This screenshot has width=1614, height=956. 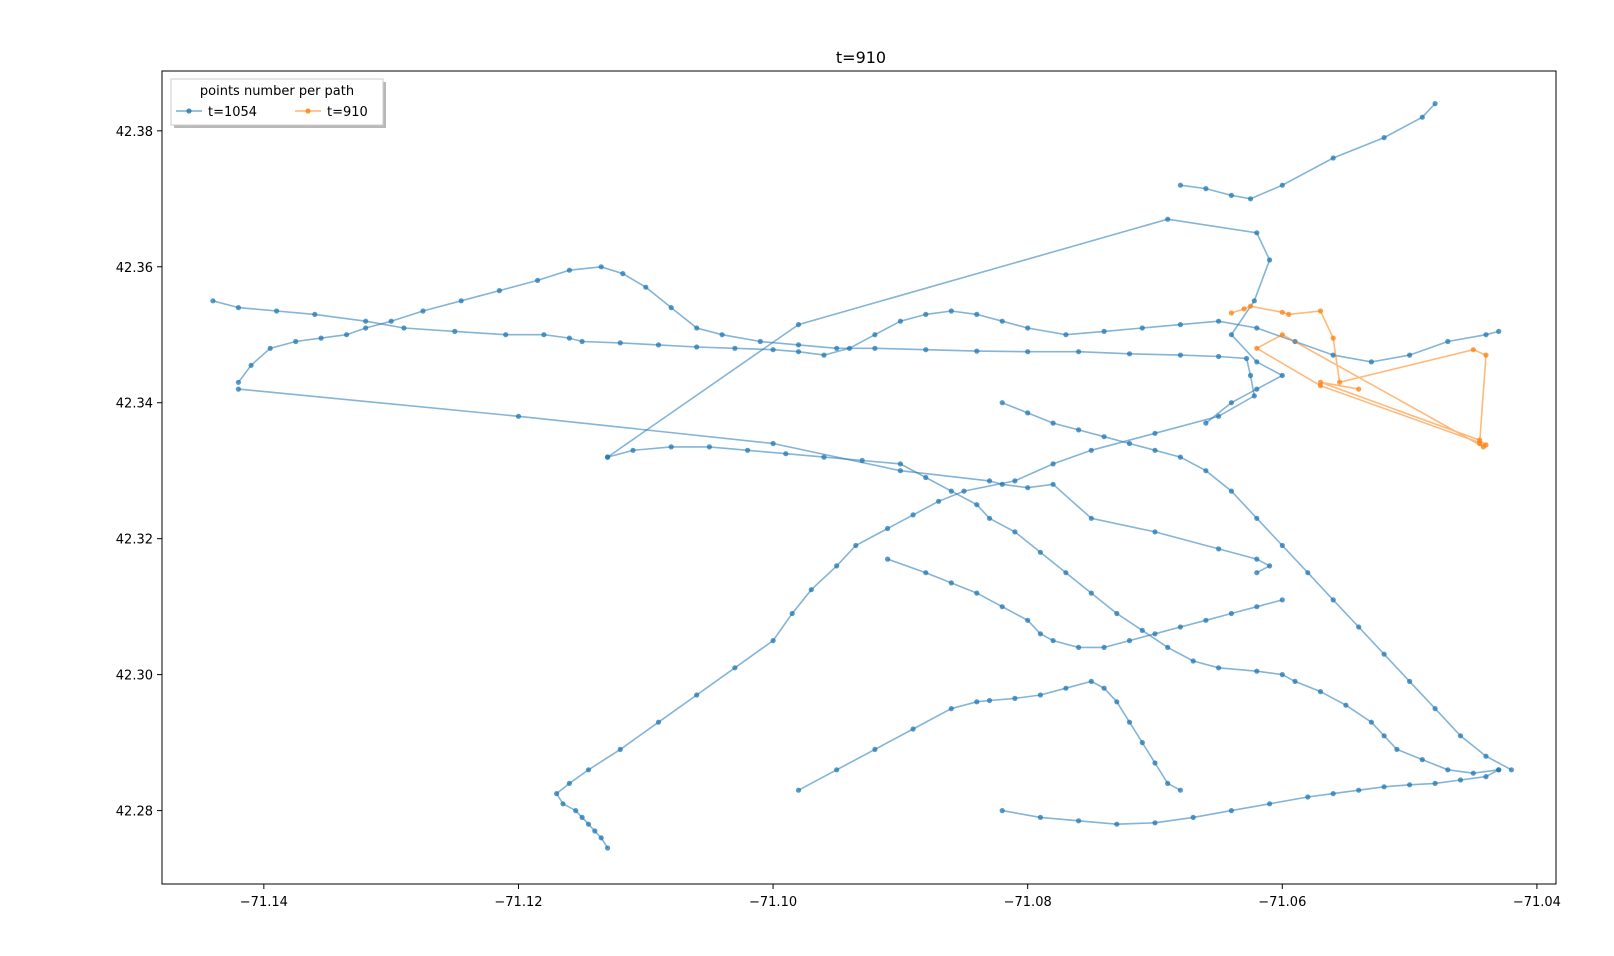 What do you see at coordinates (1308, 151) in the screenshot?
I see `series-7-line` at bounding box center [1308, 151].